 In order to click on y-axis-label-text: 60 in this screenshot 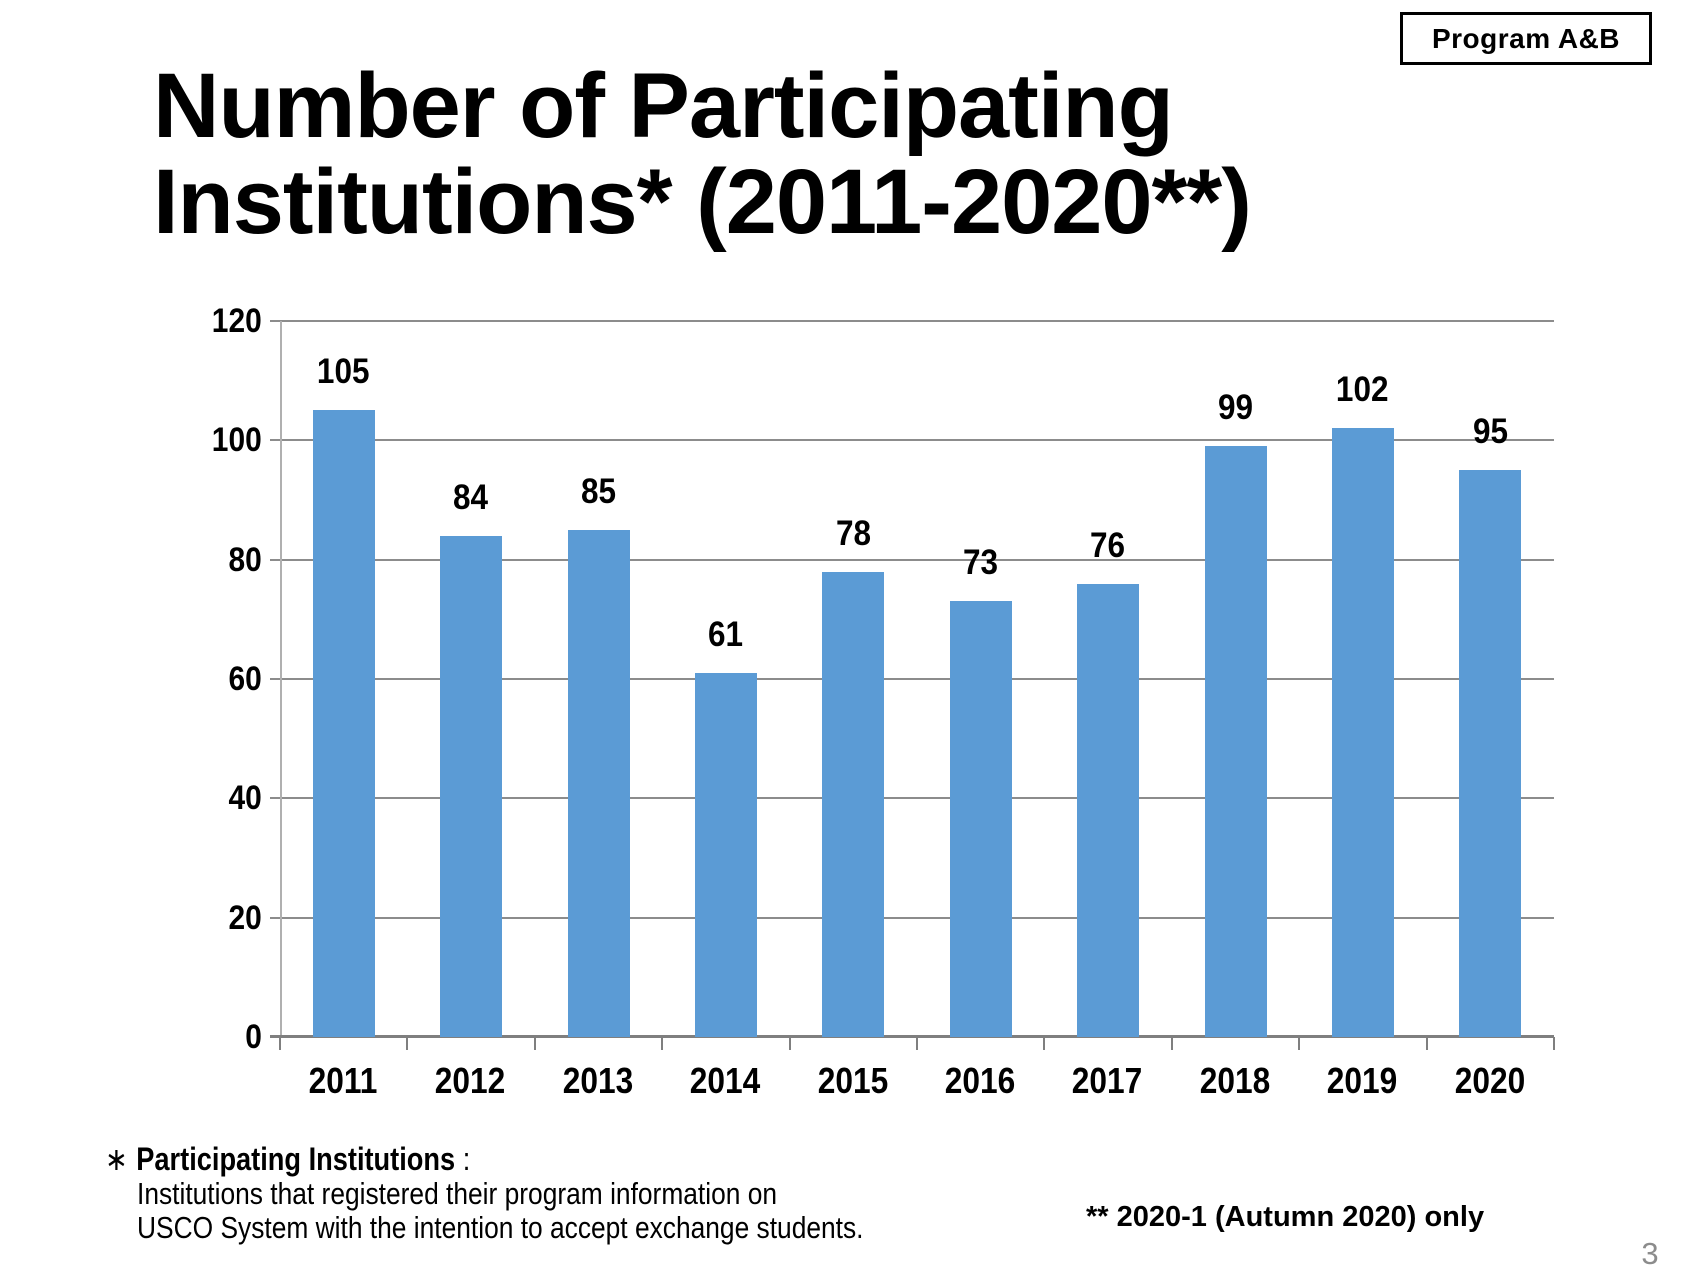, I will do `click(245, 679)`.